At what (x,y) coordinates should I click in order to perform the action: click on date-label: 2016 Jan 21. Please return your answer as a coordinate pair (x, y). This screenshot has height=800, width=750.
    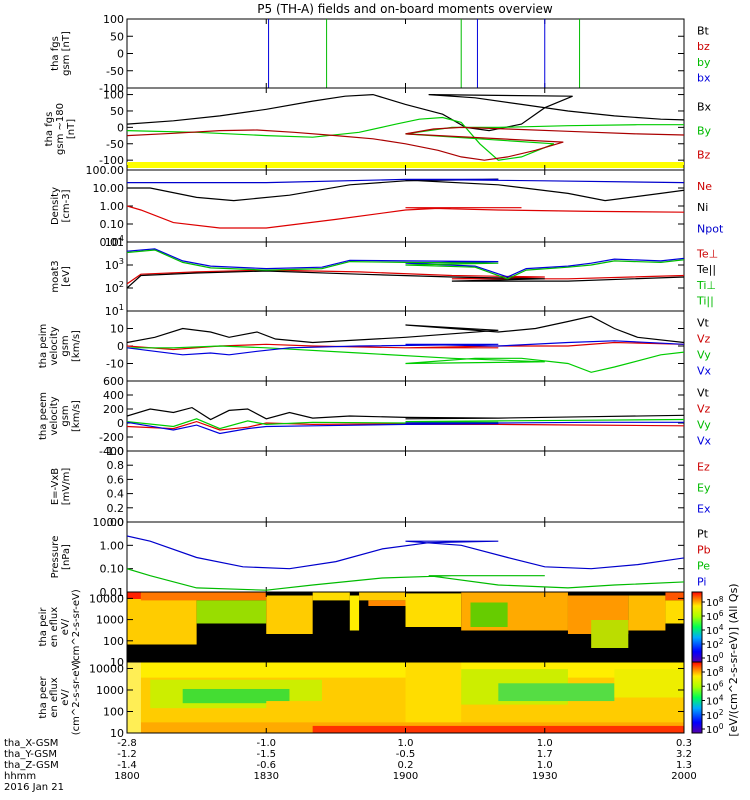
    Looking at the image, I should click on (34, 787).